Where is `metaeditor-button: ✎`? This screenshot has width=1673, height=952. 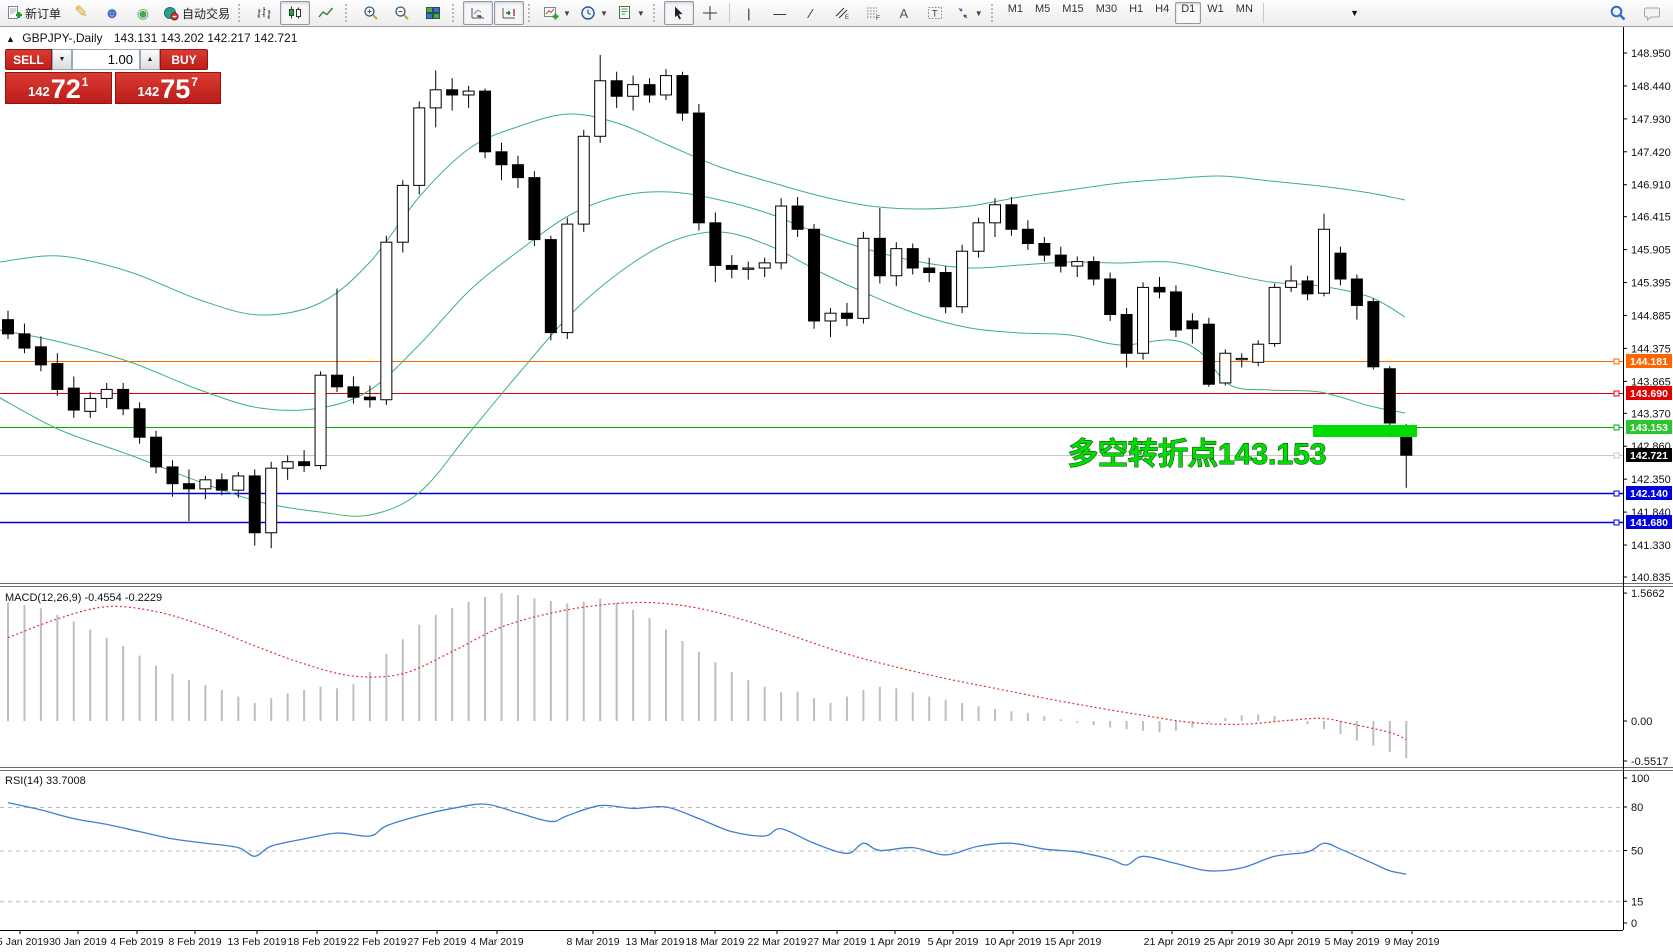 metaeditor-button: ✎ is located at coordinates (81, 13).